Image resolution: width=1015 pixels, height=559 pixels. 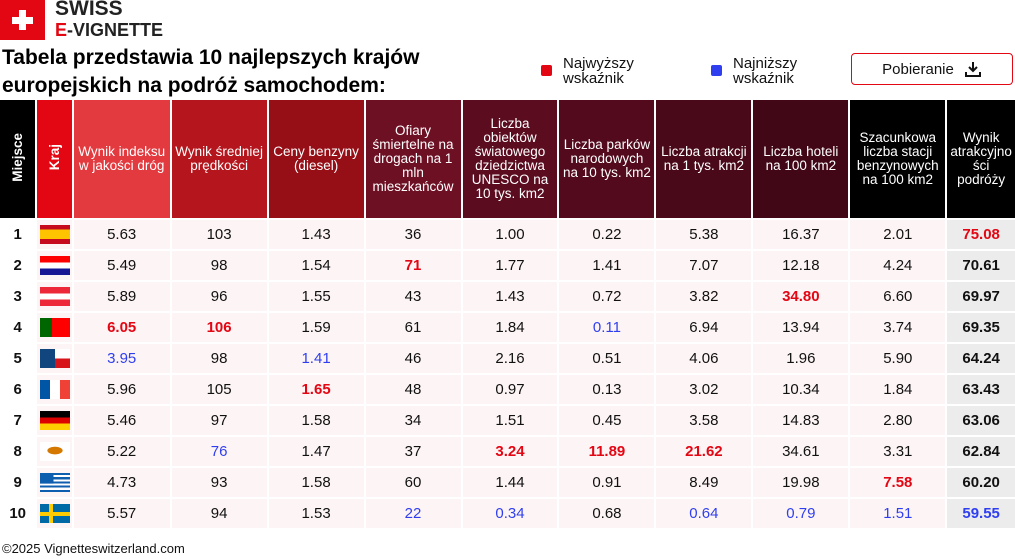 What do you see at coordinates (898, 358) in the screenshot?
I see `value-cell: 5.90` at bounding box center [898, 358].